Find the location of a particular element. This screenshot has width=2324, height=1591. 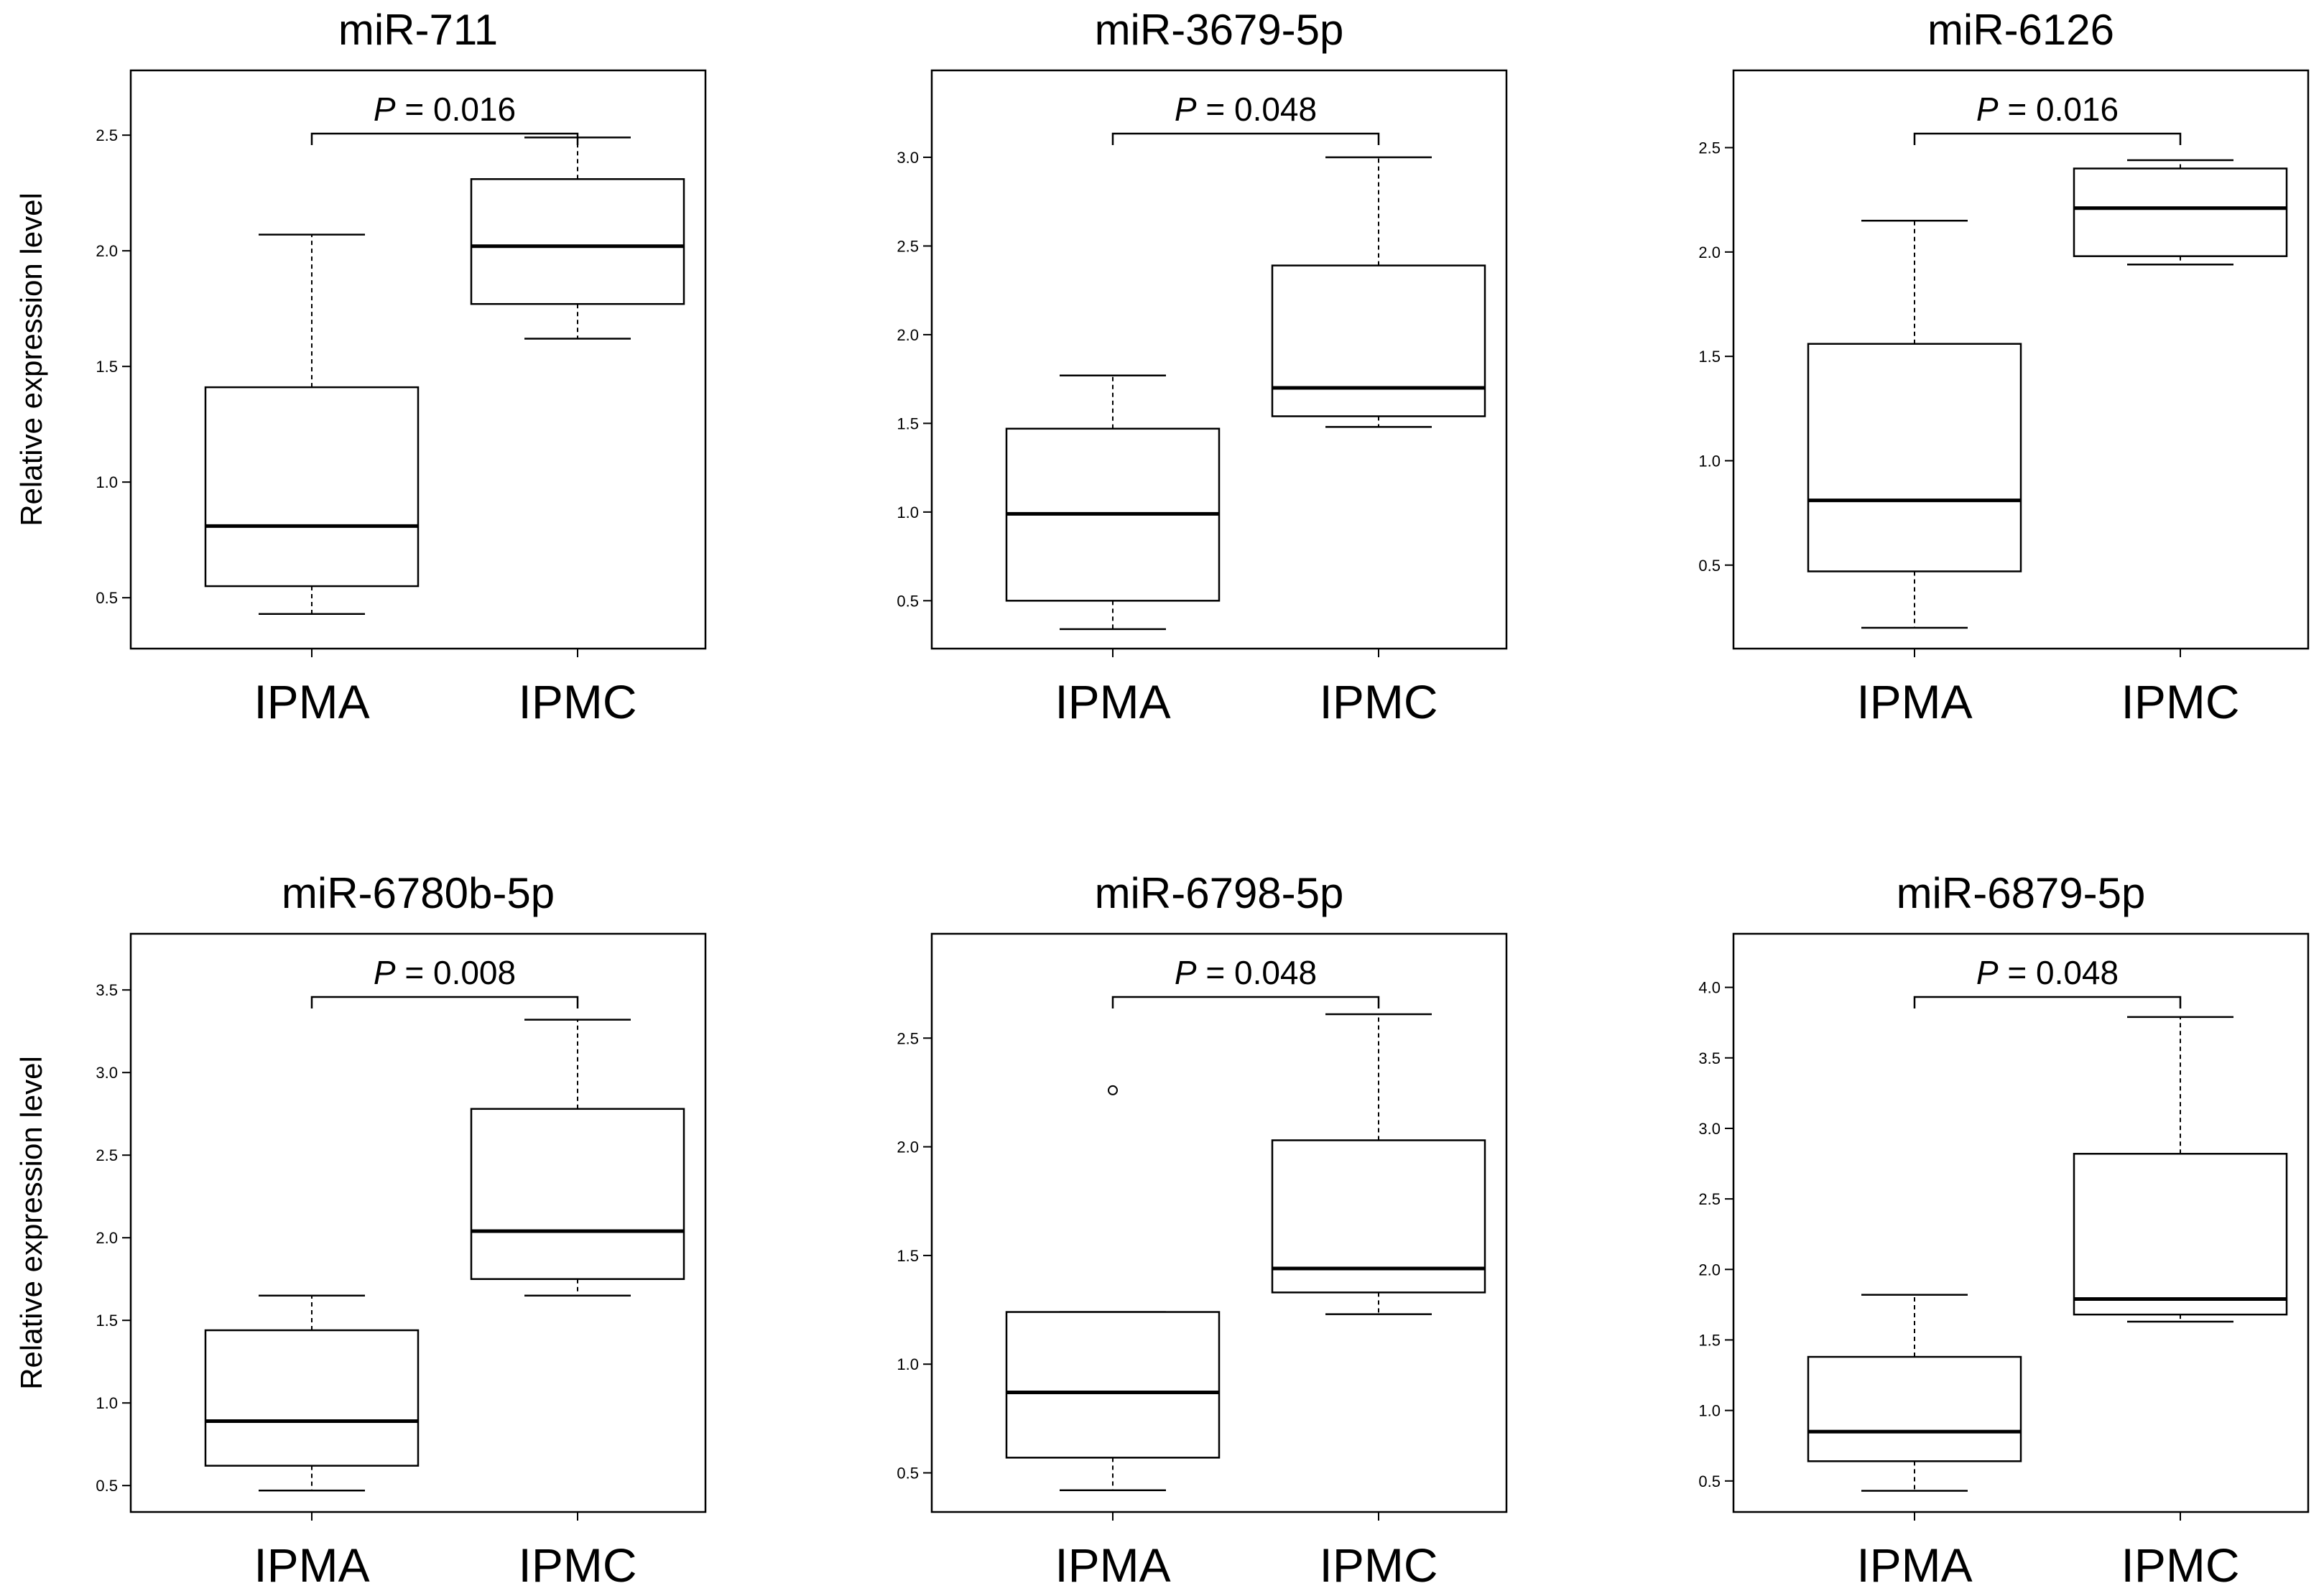

p-value-label: P = 0.008 is located at coordinates (445, 972).